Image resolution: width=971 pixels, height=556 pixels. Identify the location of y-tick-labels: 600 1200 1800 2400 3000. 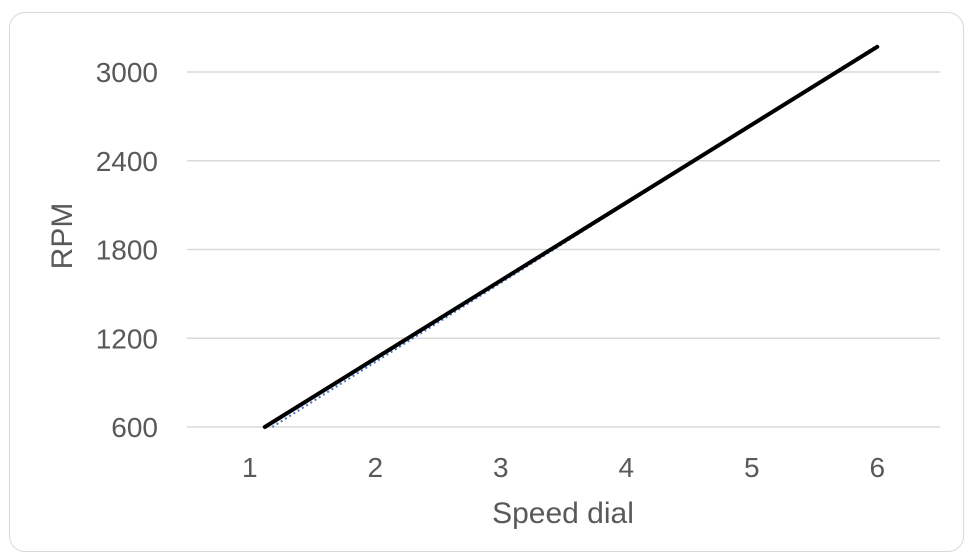
(127, 250).